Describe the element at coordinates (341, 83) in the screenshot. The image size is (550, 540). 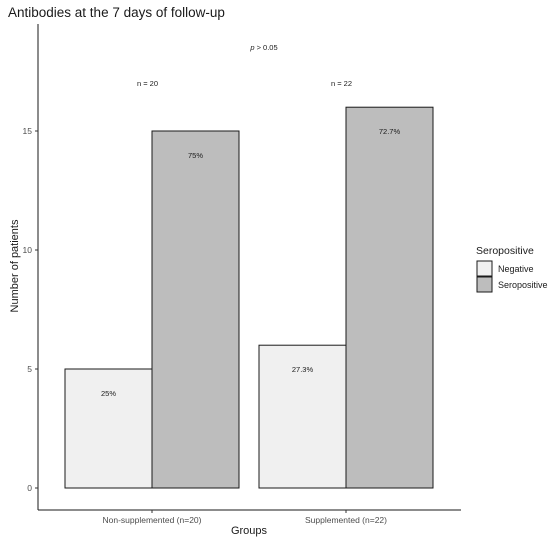
I see `group-n-annotation: n = 22` at that location.